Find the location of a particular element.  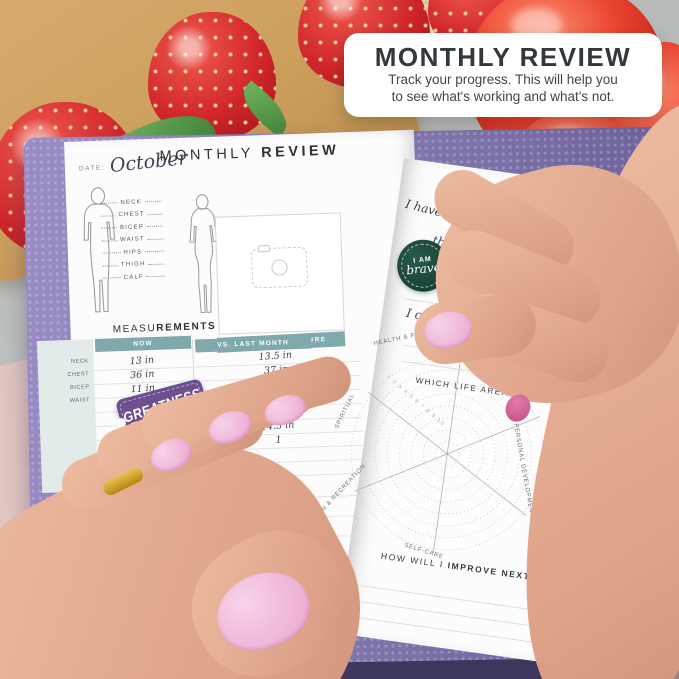

body-label: THIGH is located at coordinates (133, 265).